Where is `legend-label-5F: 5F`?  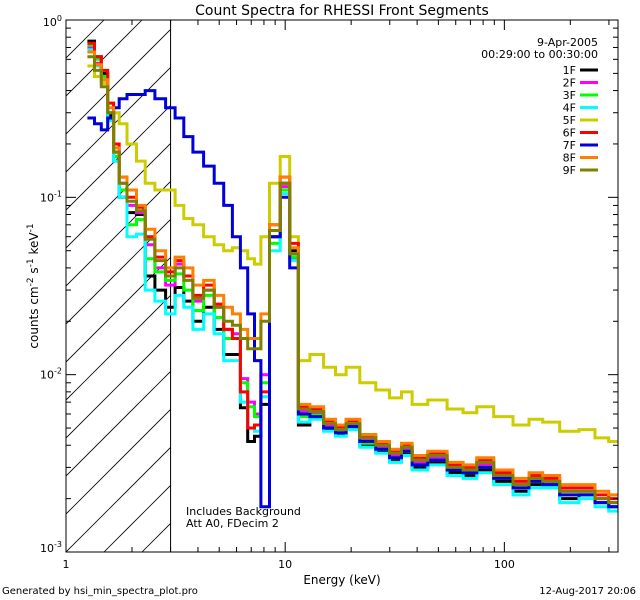 legend-label-5F: 5F is located at coordinates (569, 120).